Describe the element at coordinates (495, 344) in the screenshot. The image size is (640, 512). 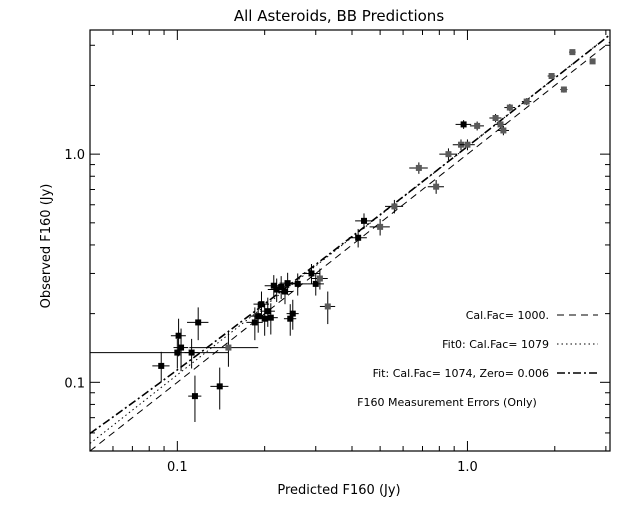
I see `legend-label: Fit0: Cal.Fac= 1079` at that location.